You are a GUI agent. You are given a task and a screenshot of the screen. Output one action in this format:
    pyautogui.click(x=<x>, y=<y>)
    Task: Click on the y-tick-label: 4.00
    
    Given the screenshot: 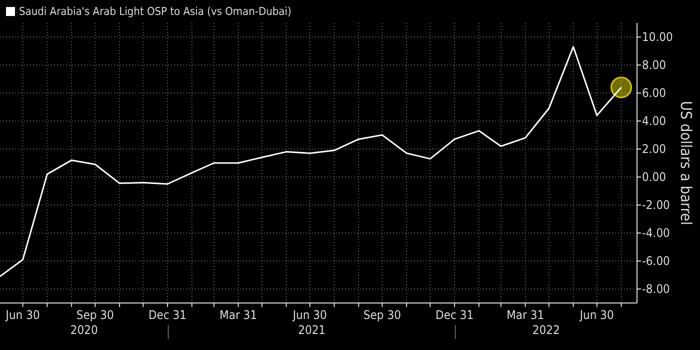 What is the action you would take?
    pyautogui.click(x=654, y=121)
    